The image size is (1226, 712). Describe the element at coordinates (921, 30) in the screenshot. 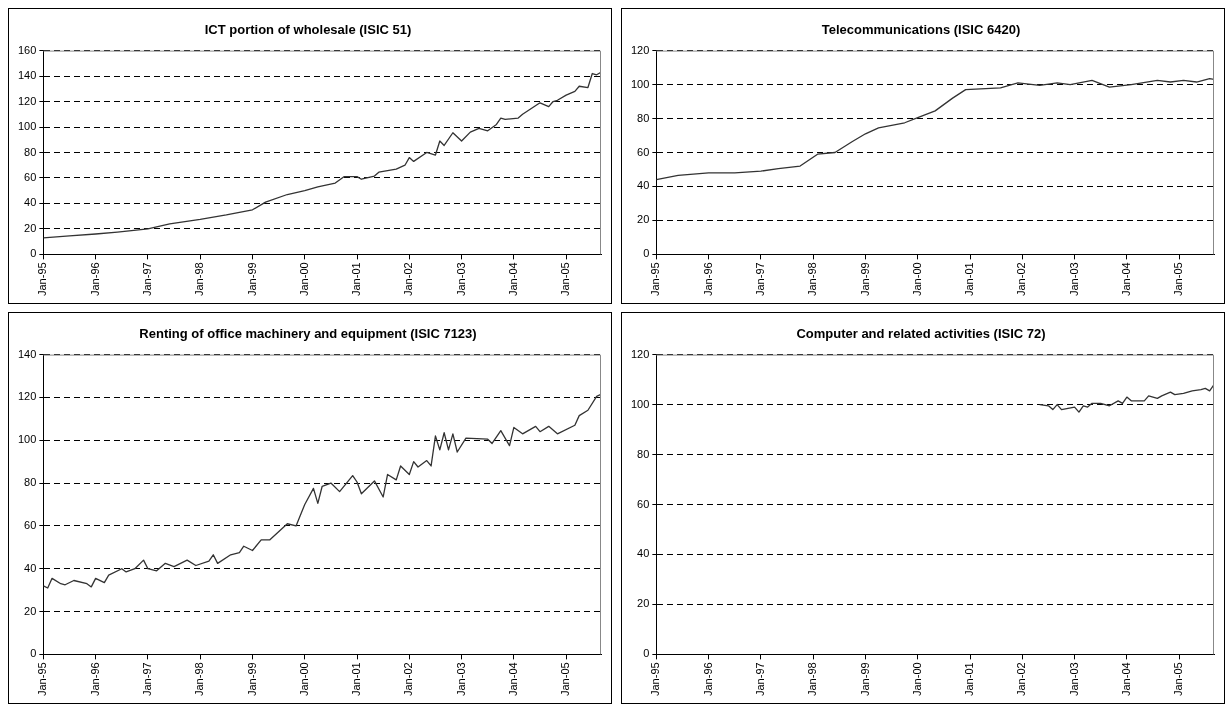

I see `chart-title: Telecommunications (ISIC 6420)` at that location.